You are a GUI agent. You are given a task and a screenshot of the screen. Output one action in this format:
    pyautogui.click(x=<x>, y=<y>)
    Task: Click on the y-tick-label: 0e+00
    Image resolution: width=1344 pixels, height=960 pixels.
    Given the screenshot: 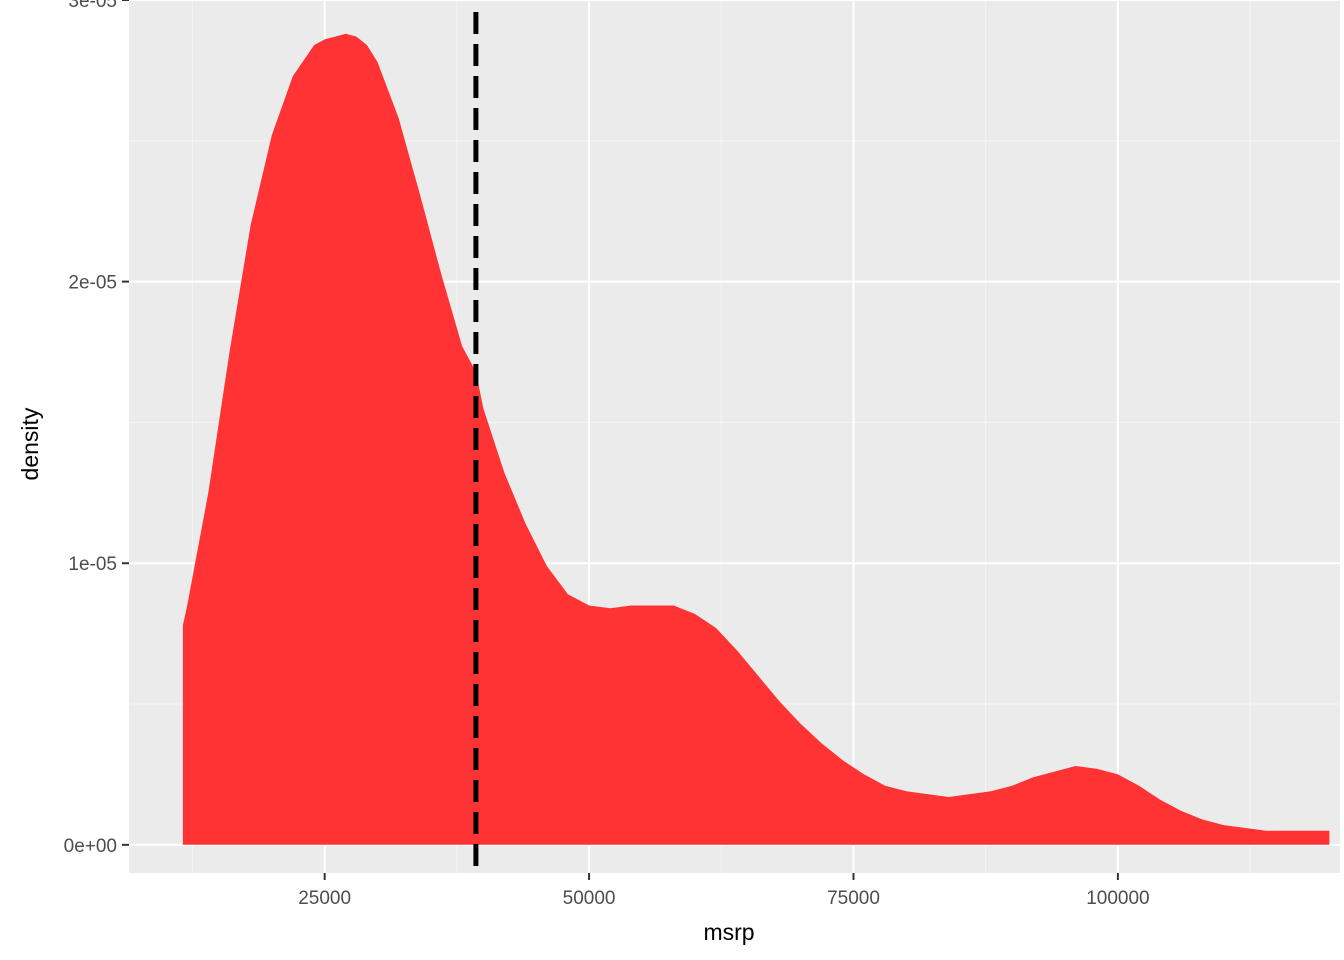 What is the action you would take?
    pyautogui.click(x=90, y=846)
    